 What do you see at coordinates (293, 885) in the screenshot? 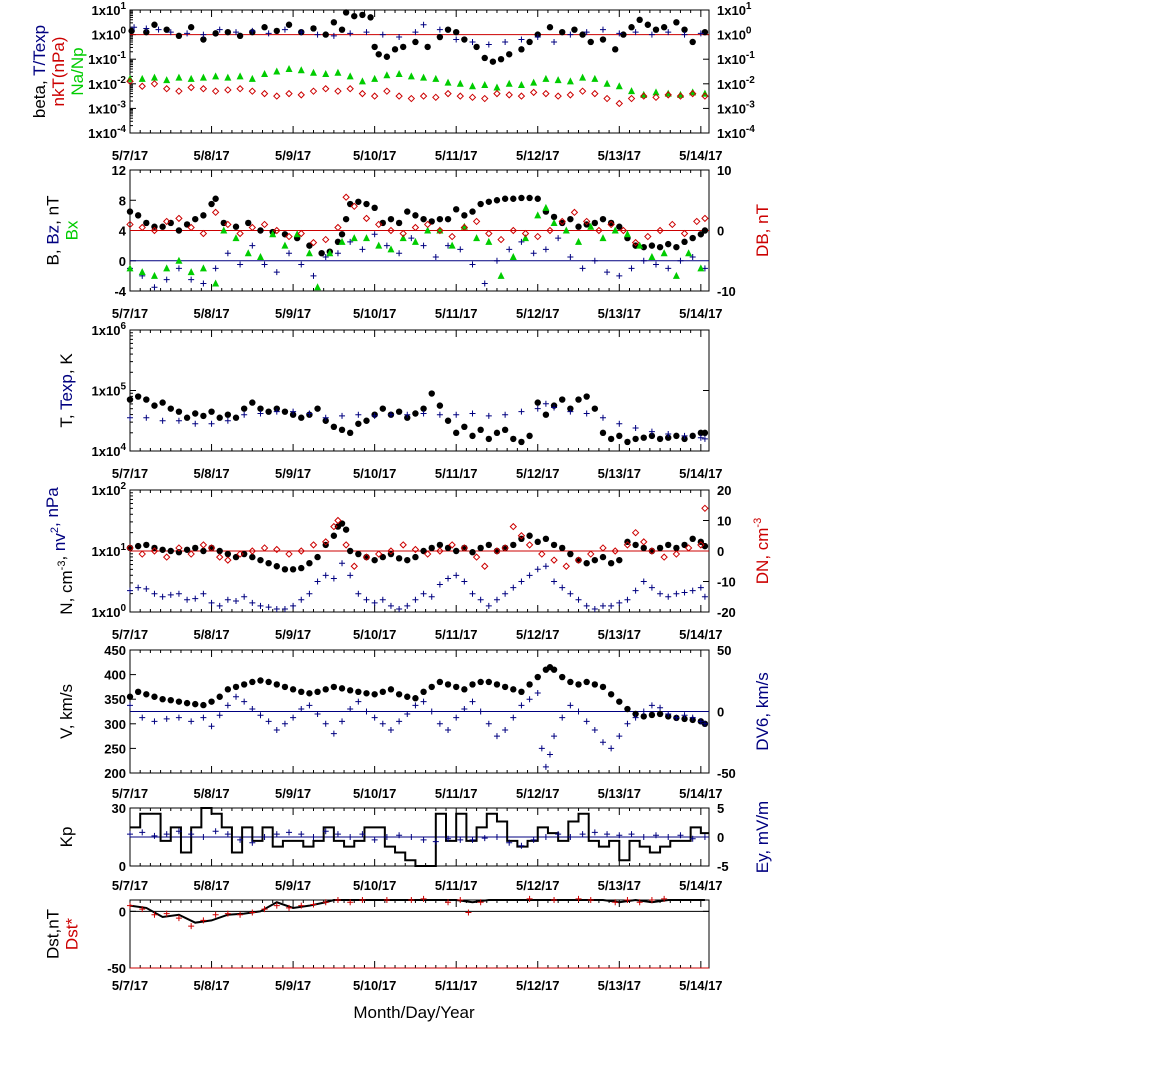
I see `x-tick-label: 5/9/17` at bounding box center [293, 885].